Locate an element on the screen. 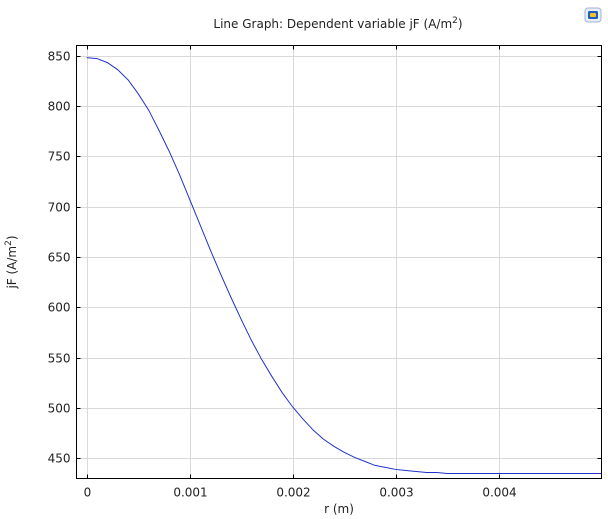  y-tick-label: 650 is located at coordinates (59, 258).